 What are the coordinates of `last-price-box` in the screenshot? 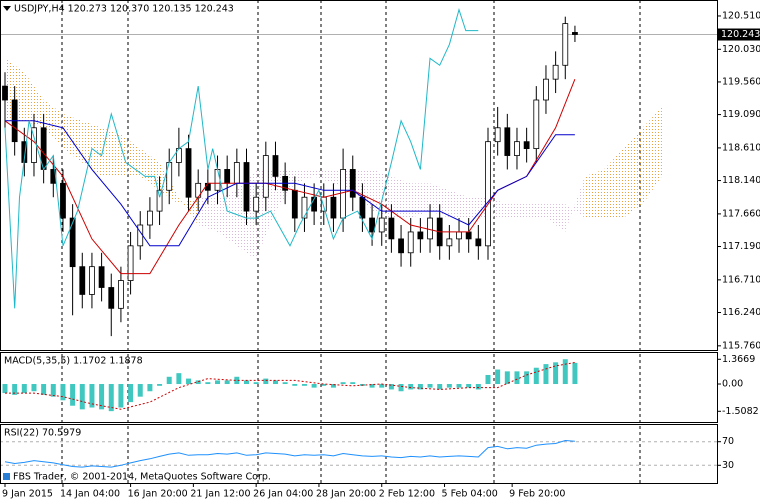 It's located at (739, 34).